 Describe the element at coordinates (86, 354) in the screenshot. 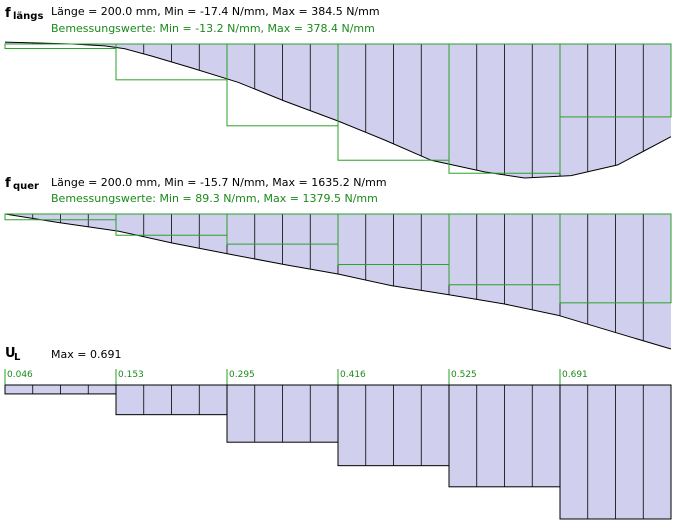

I see `panel-u-l-info: Max = 0.691` at that location.